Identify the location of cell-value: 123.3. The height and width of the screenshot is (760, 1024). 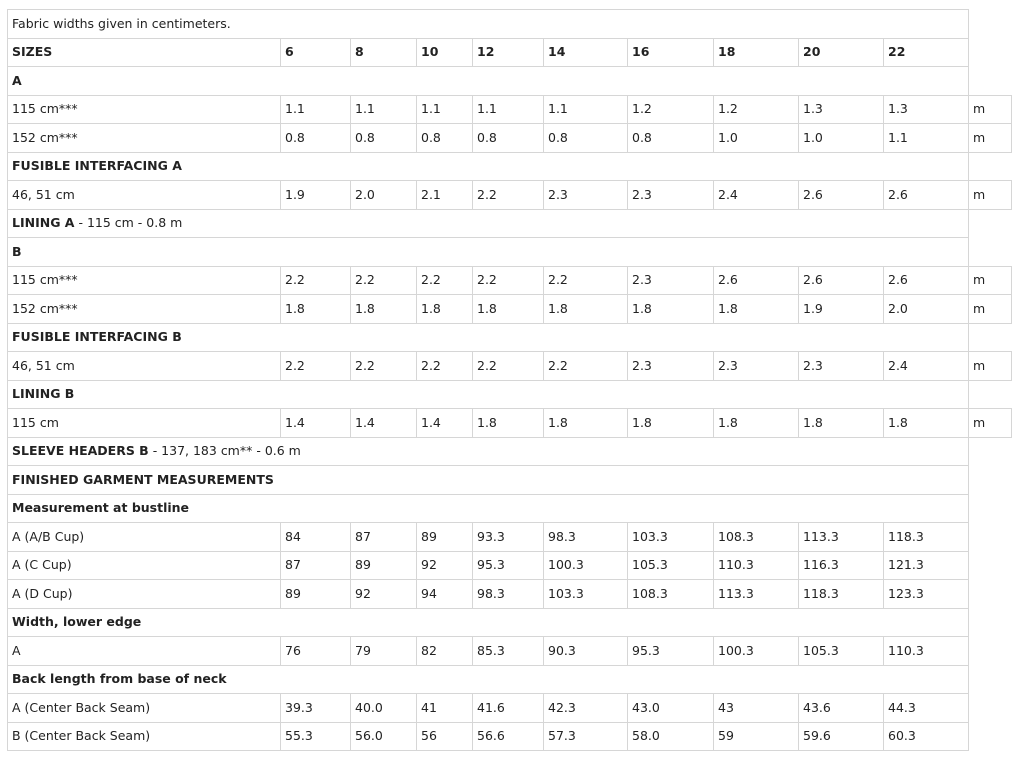
(926, 594).